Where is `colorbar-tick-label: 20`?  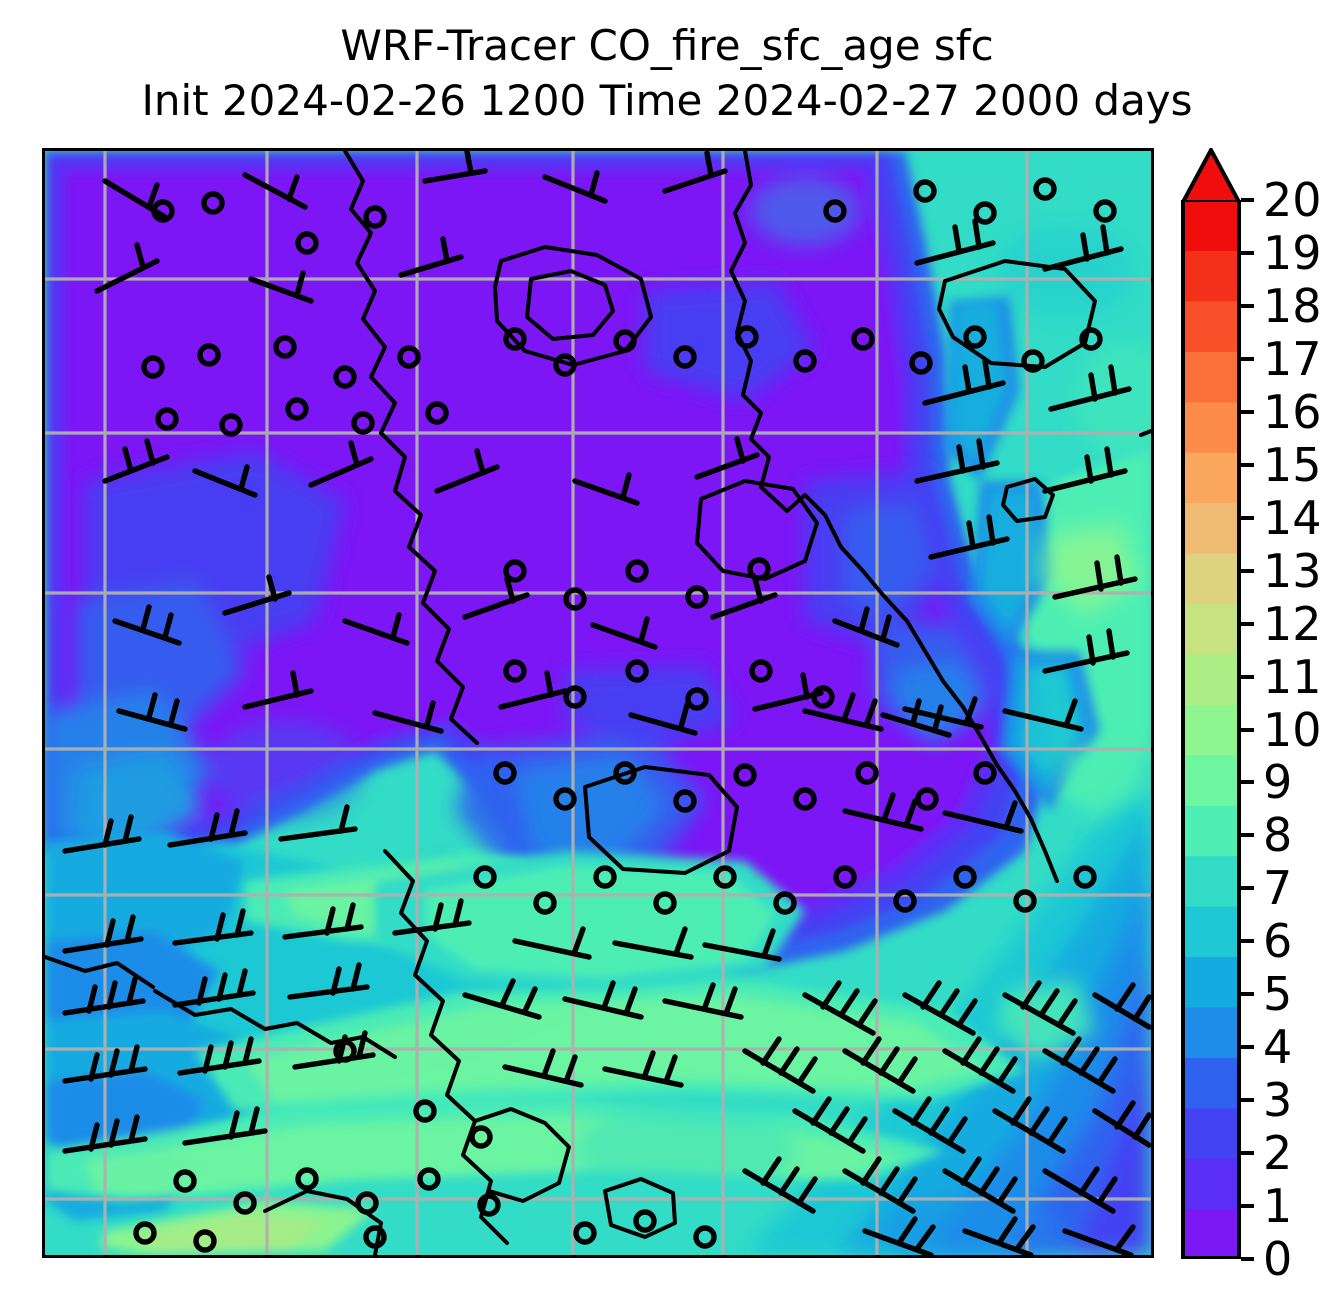 colorbar-tick-label: 20 is located at coordinates (1292, 200).